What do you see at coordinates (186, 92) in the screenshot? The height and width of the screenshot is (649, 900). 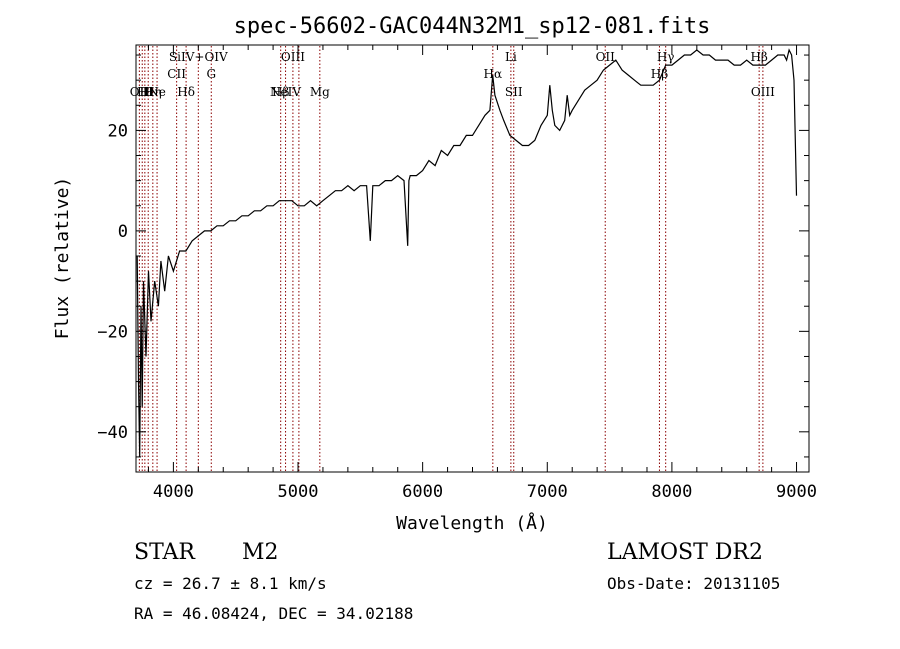 I see `marker-label-7: Hδ` at bounding box center [186, 92].